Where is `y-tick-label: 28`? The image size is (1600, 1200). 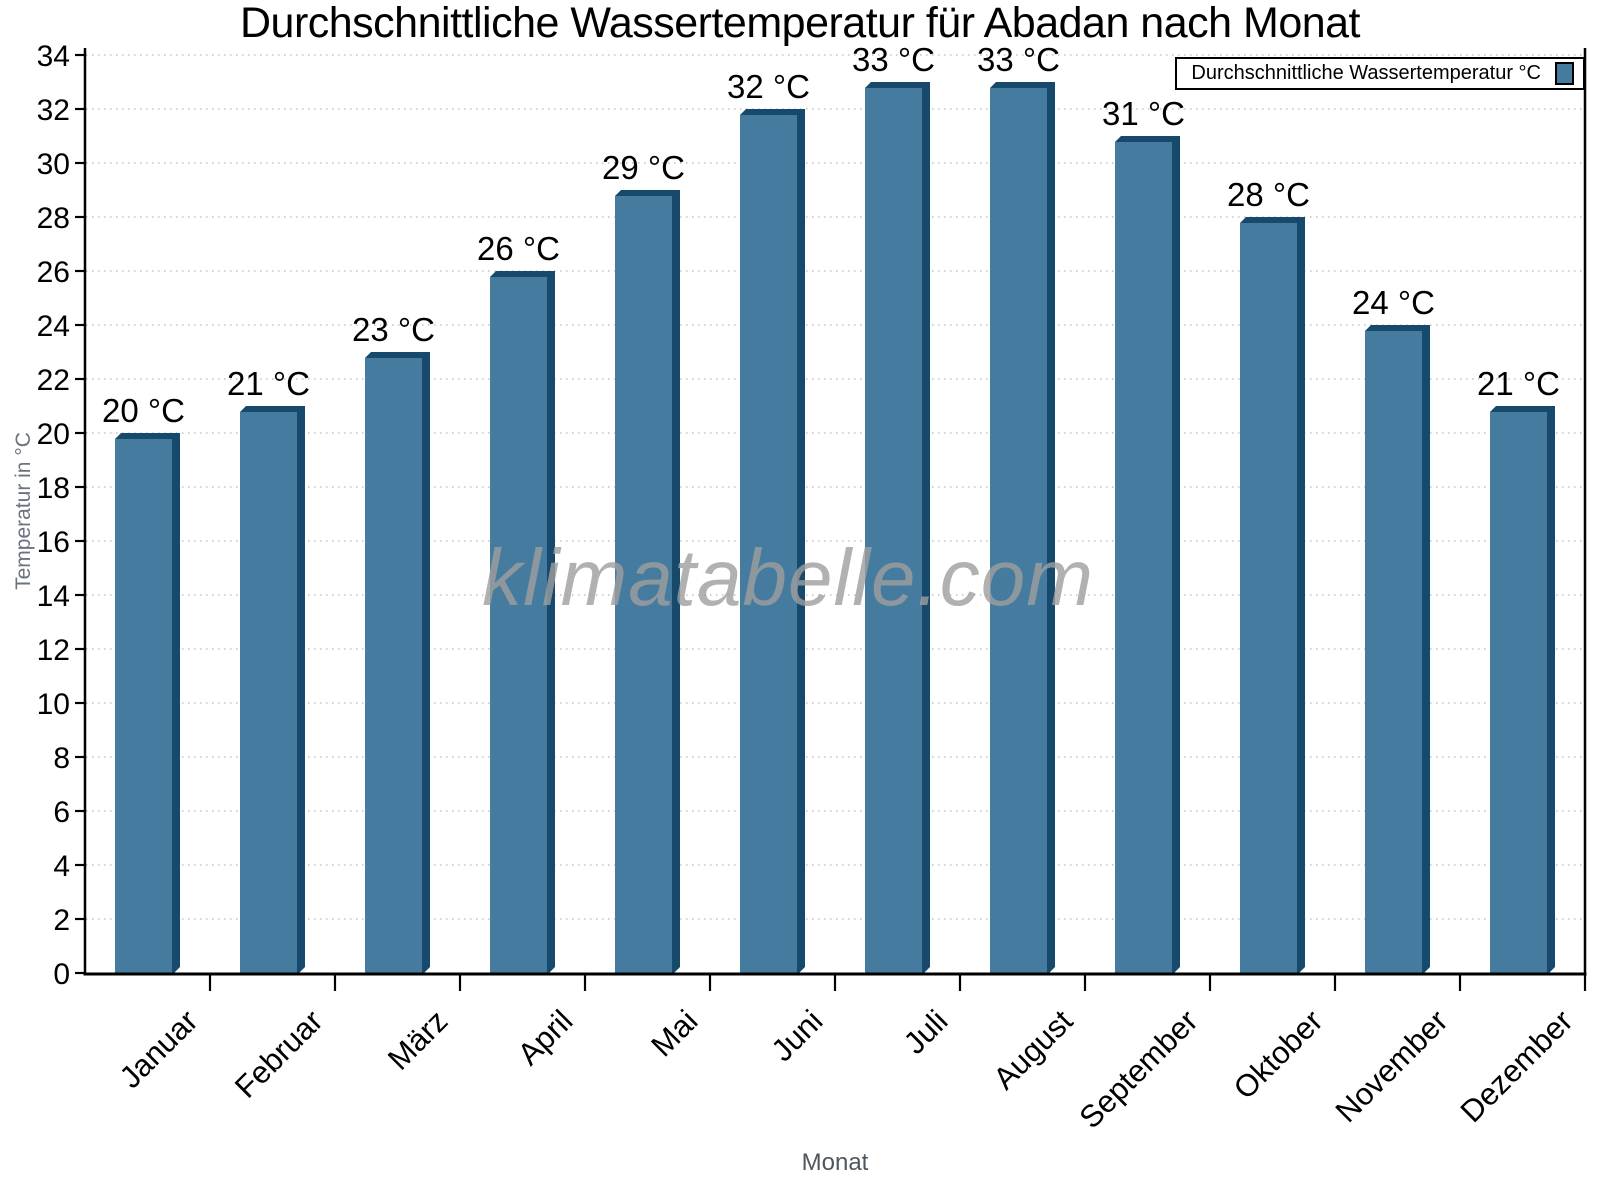 y-tick-label: 28 is located at coordinates (53, 218).